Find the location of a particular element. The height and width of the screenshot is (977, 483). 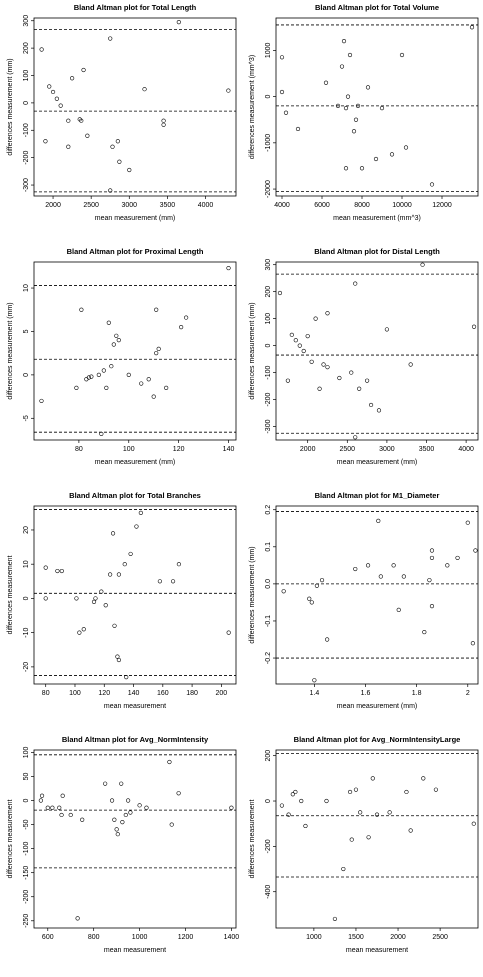

y-axis-label: differences measurement is located at coordinates (10, 595).